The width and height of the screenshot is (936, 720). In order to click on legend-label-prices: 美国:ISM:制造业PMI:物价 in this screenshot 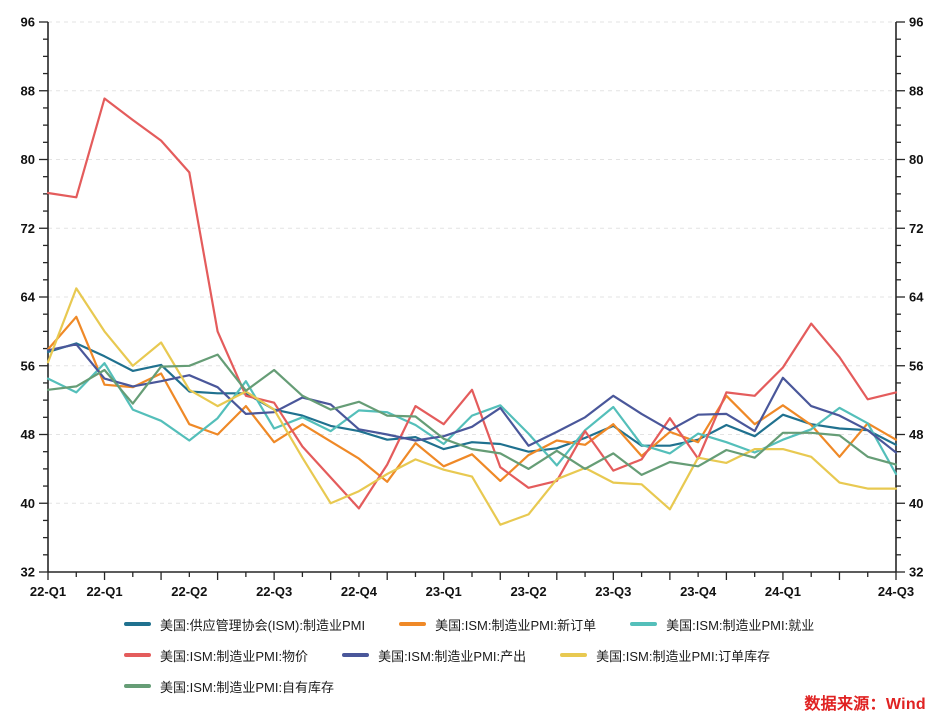, I will do `click(234, 656)`.